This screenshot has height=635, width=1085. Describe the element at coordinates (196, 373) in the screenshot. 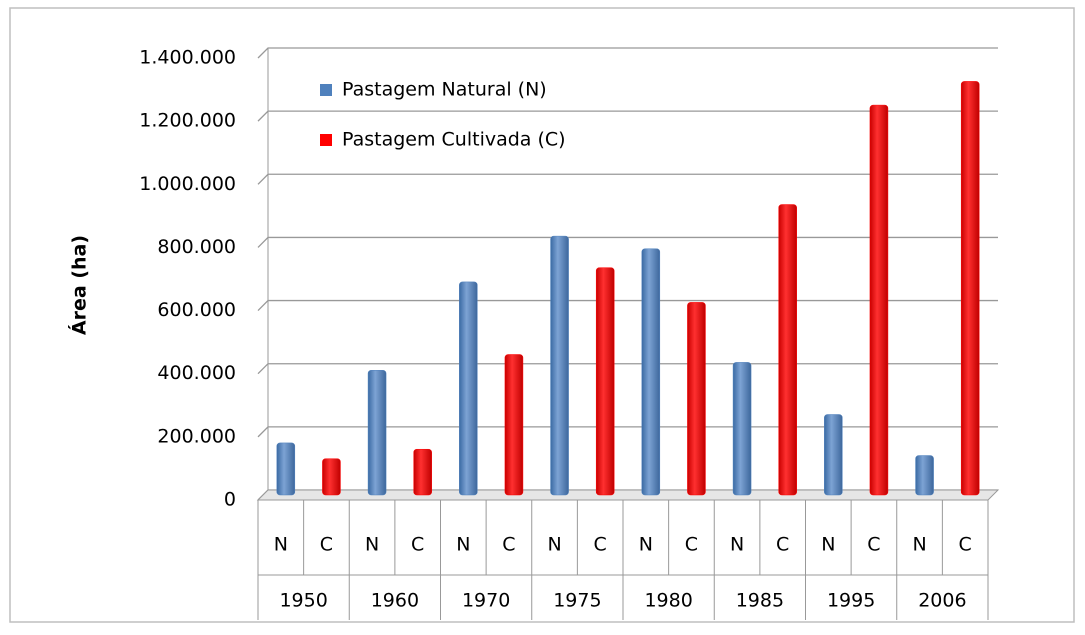

I see `y-tick-label: 400.000` at that location.